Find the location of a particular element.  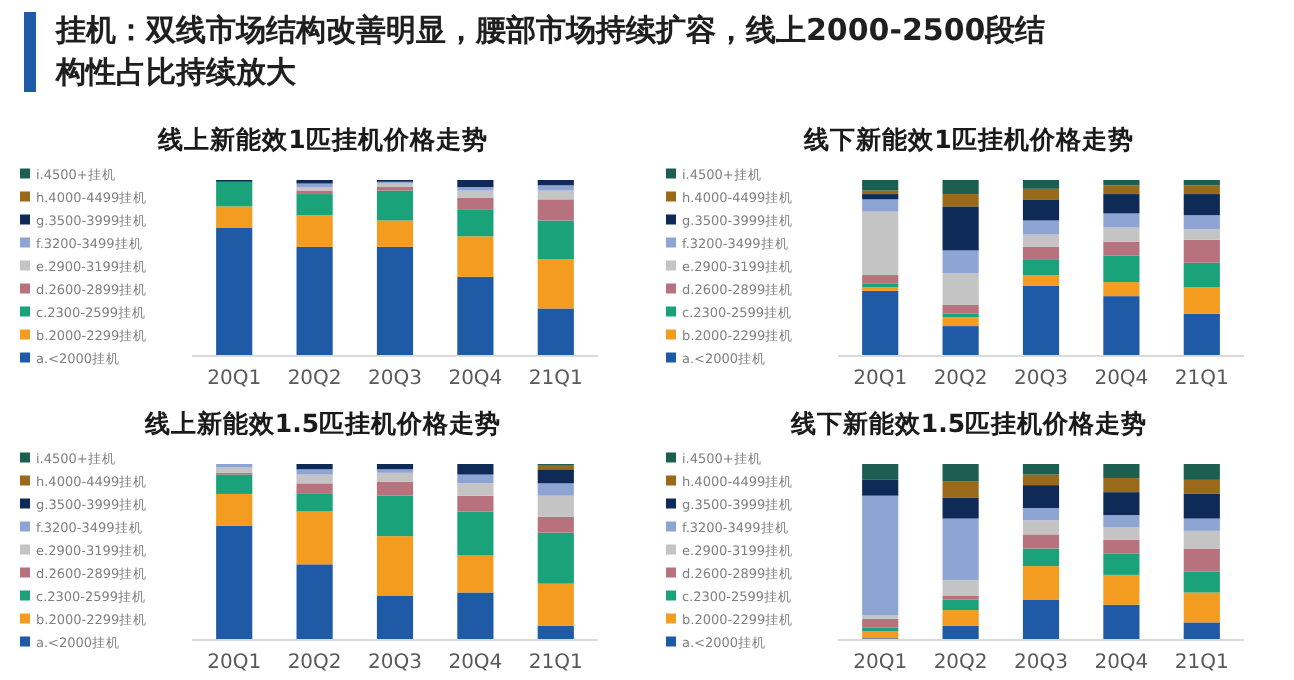

chart-title: 线上新能效1.5匹挂机价格走势 is located at coordinates (322, 423).